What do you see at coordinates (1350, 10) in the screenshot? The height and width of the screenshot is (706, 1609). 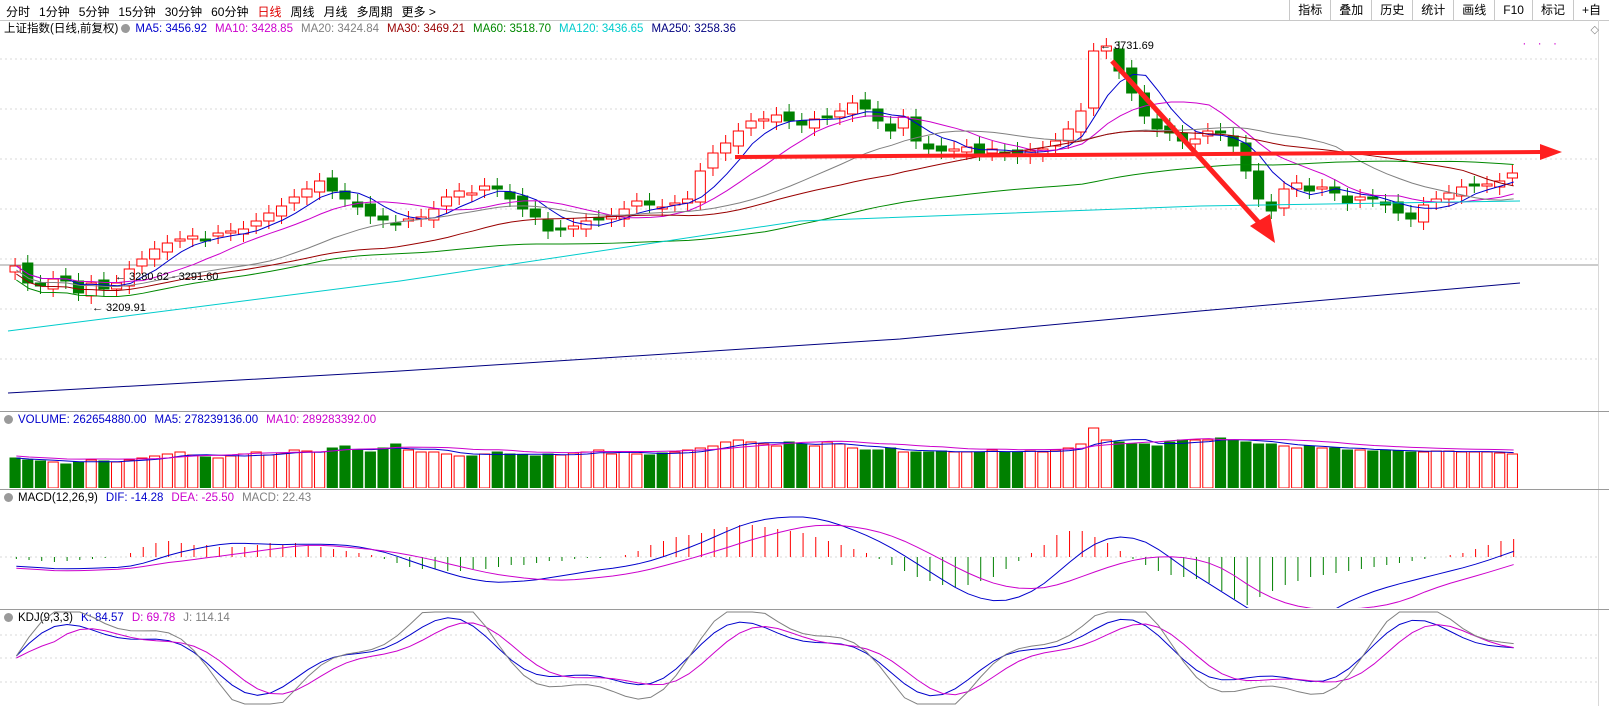 I see `toolbar-button: 叠加` at bounding box center [1350, 10].